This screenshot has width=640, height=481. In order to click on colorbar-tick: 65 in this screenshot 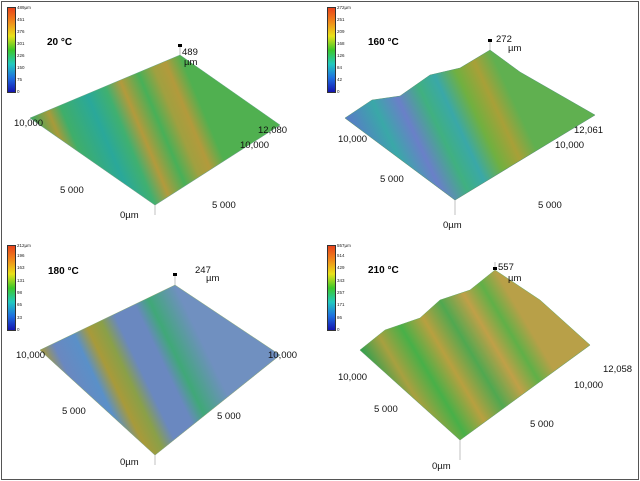, I will do `click(20, 304)`.